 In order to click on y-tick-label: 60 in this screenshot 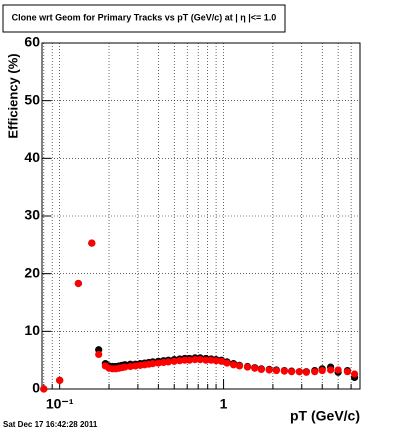, I will do `click(32, 42)`.